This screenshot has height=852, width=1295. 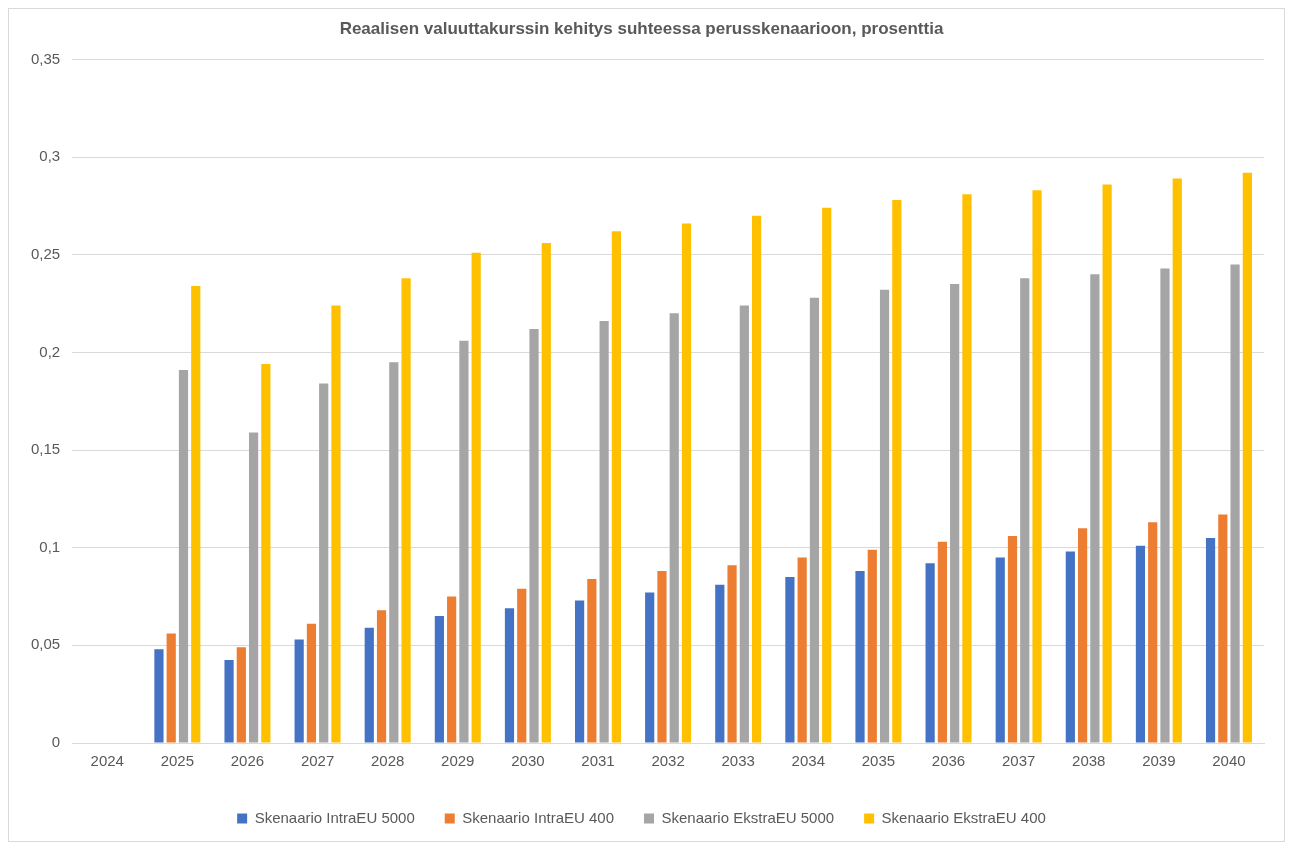 What do you see at coordinates (878, 761) in the screenshot?
I see `x-tick-label: 2035` at bounding box center [878, 761].